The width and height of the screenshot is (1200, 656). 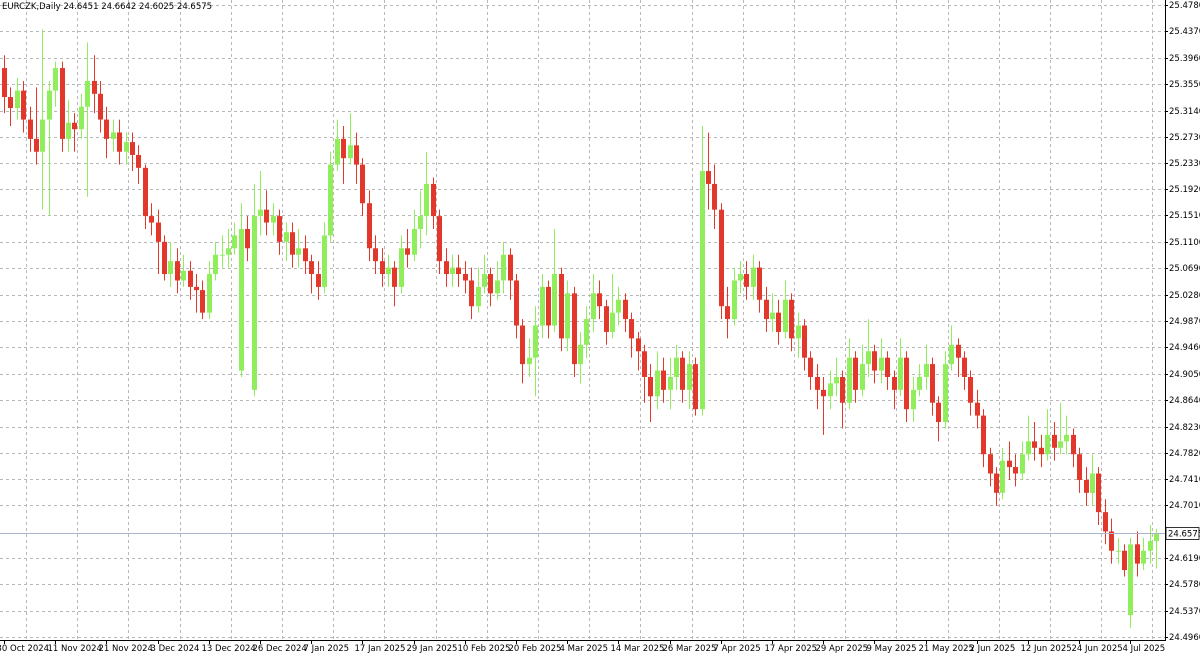 I want to click on y-tick-label: 24.7820, so click(x=1184, y=454).